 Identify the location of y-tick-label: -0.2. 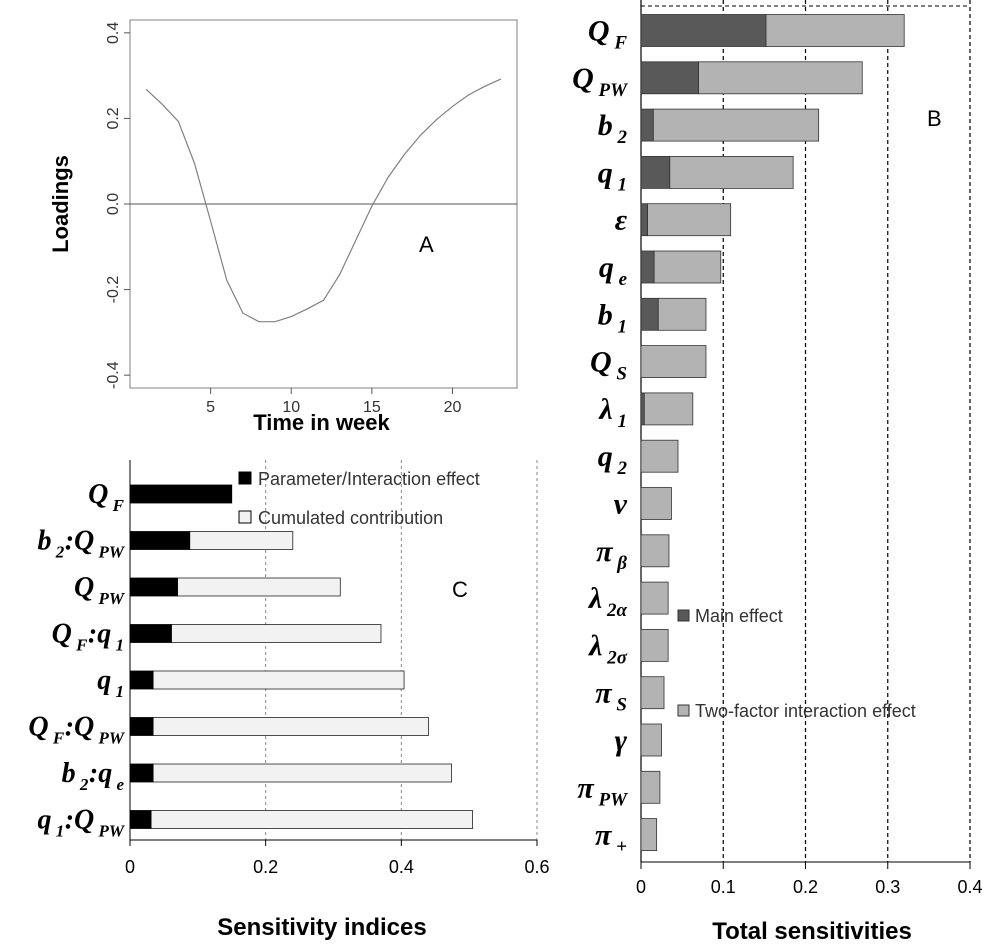
(113, 290).